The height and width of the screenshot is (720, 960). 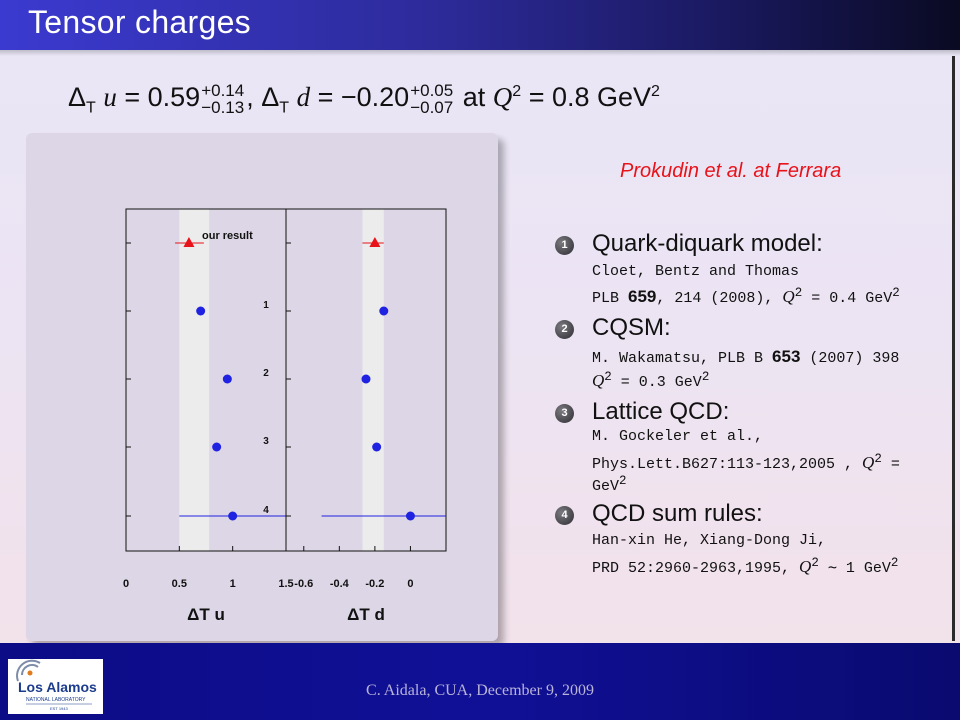 What do you see at coordinates (250, 97) in the screenshot?
I see `formula-sep: ,` at bounding box center [250, 97].